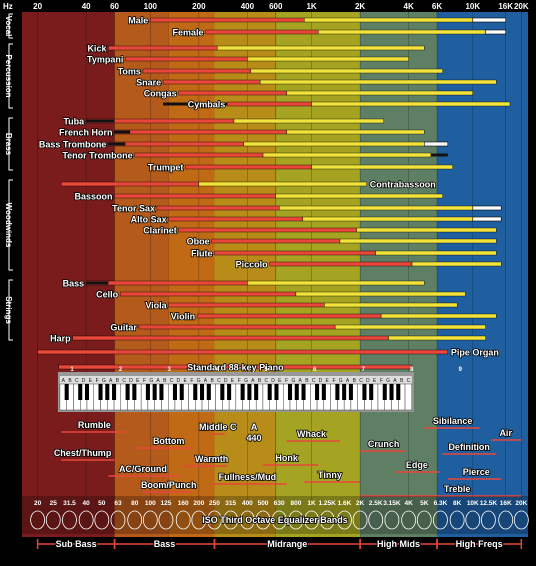  What do you see at coordinates (107, 295) in the screenshot?
I see `instrument-label: Cello` at bounding box center [107, 295].